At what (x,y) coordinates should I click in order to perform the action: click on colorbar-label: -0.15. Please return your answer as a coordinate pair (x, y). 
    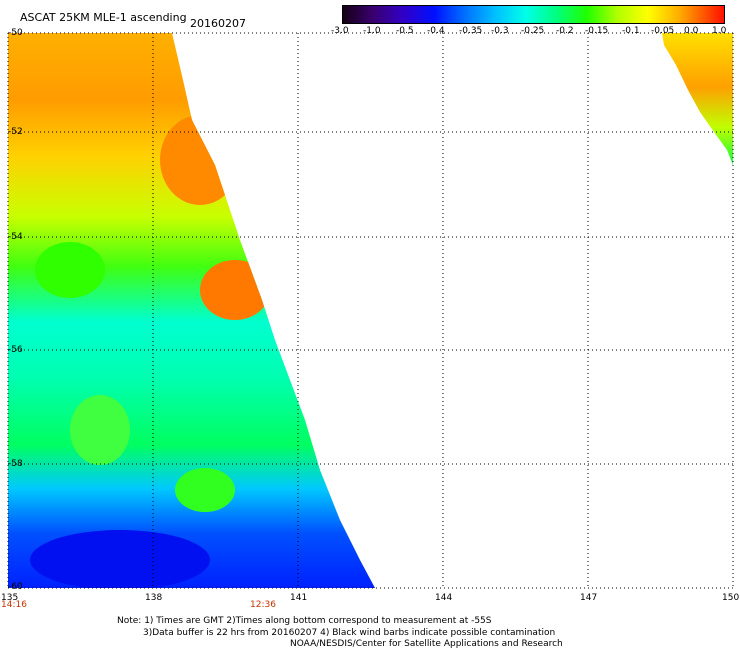
    Looking at the image, I should click on (597, 31).